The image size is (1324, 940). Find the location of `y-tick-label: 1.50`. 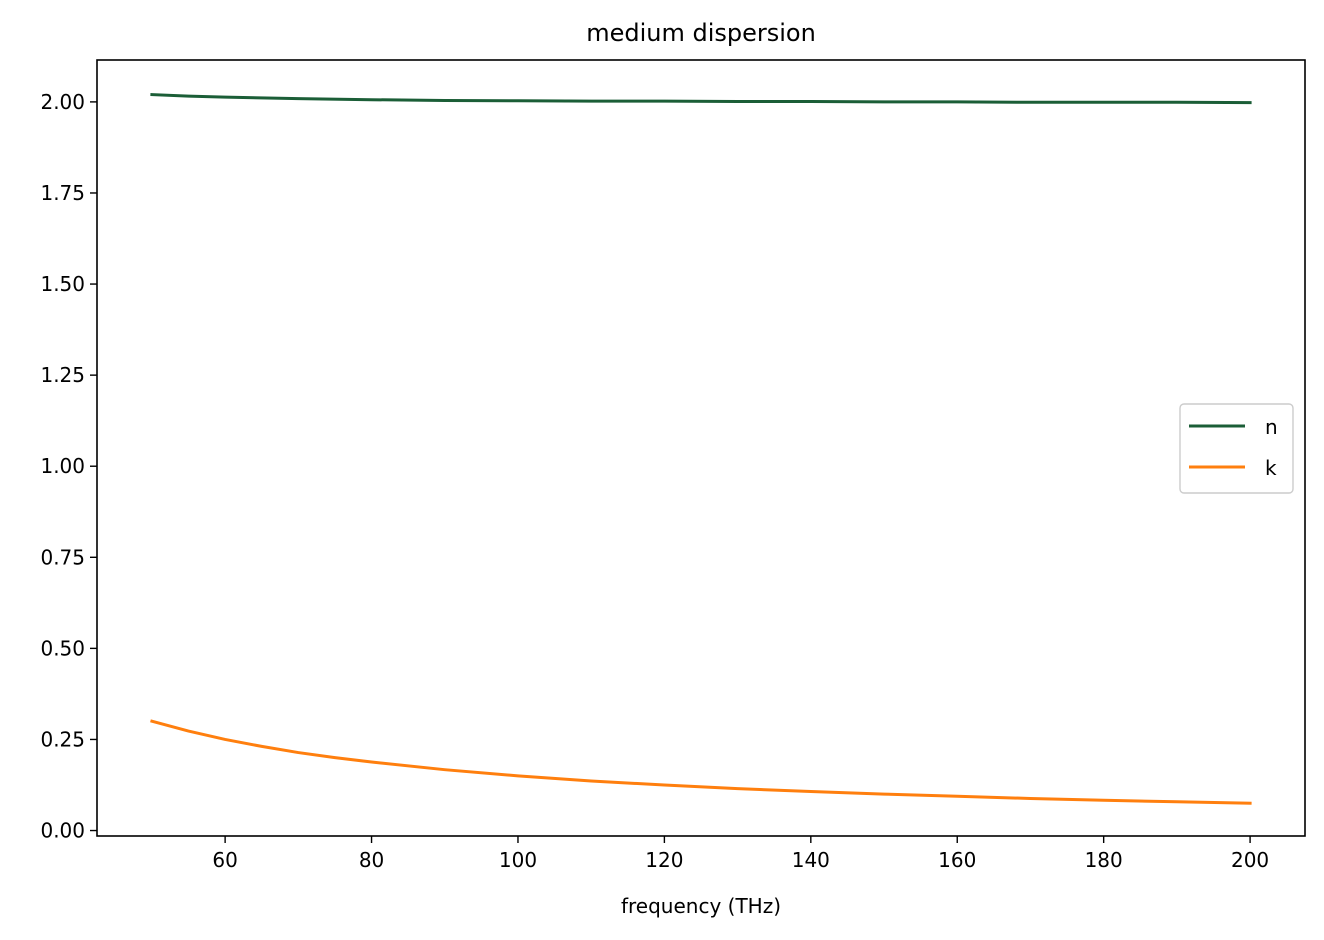

y-tick-label: 1.50 is located at coordinates (62, 284).